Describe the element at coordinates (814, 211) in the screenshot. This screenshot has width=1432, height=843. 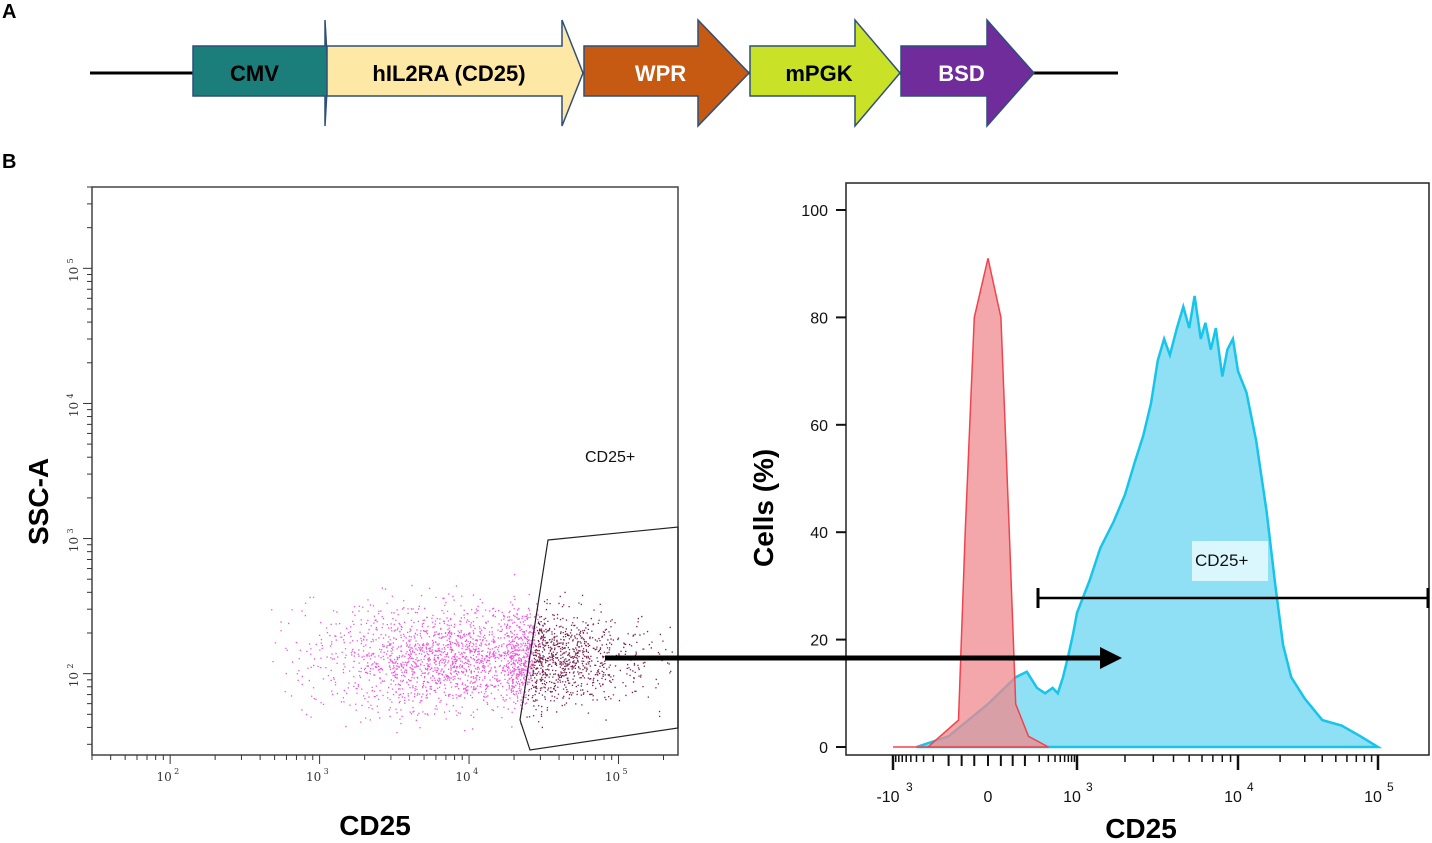
I see `histogram-y-tick-label: 100` at that location.